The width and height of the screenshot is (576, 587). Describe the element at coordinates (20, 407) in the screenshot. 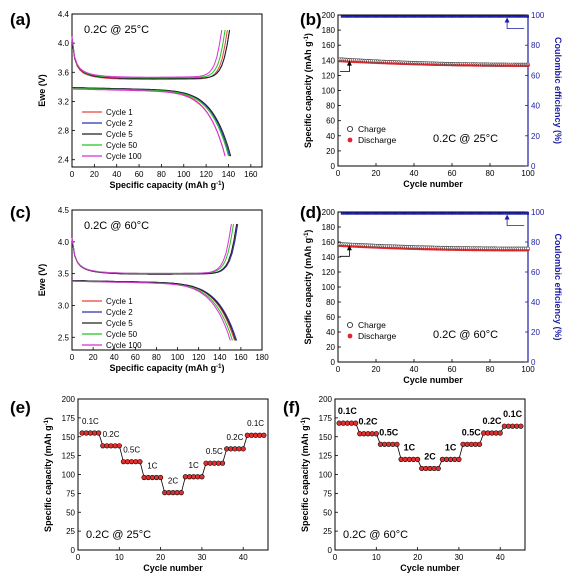

I see `panel-label: (e)` at that location.